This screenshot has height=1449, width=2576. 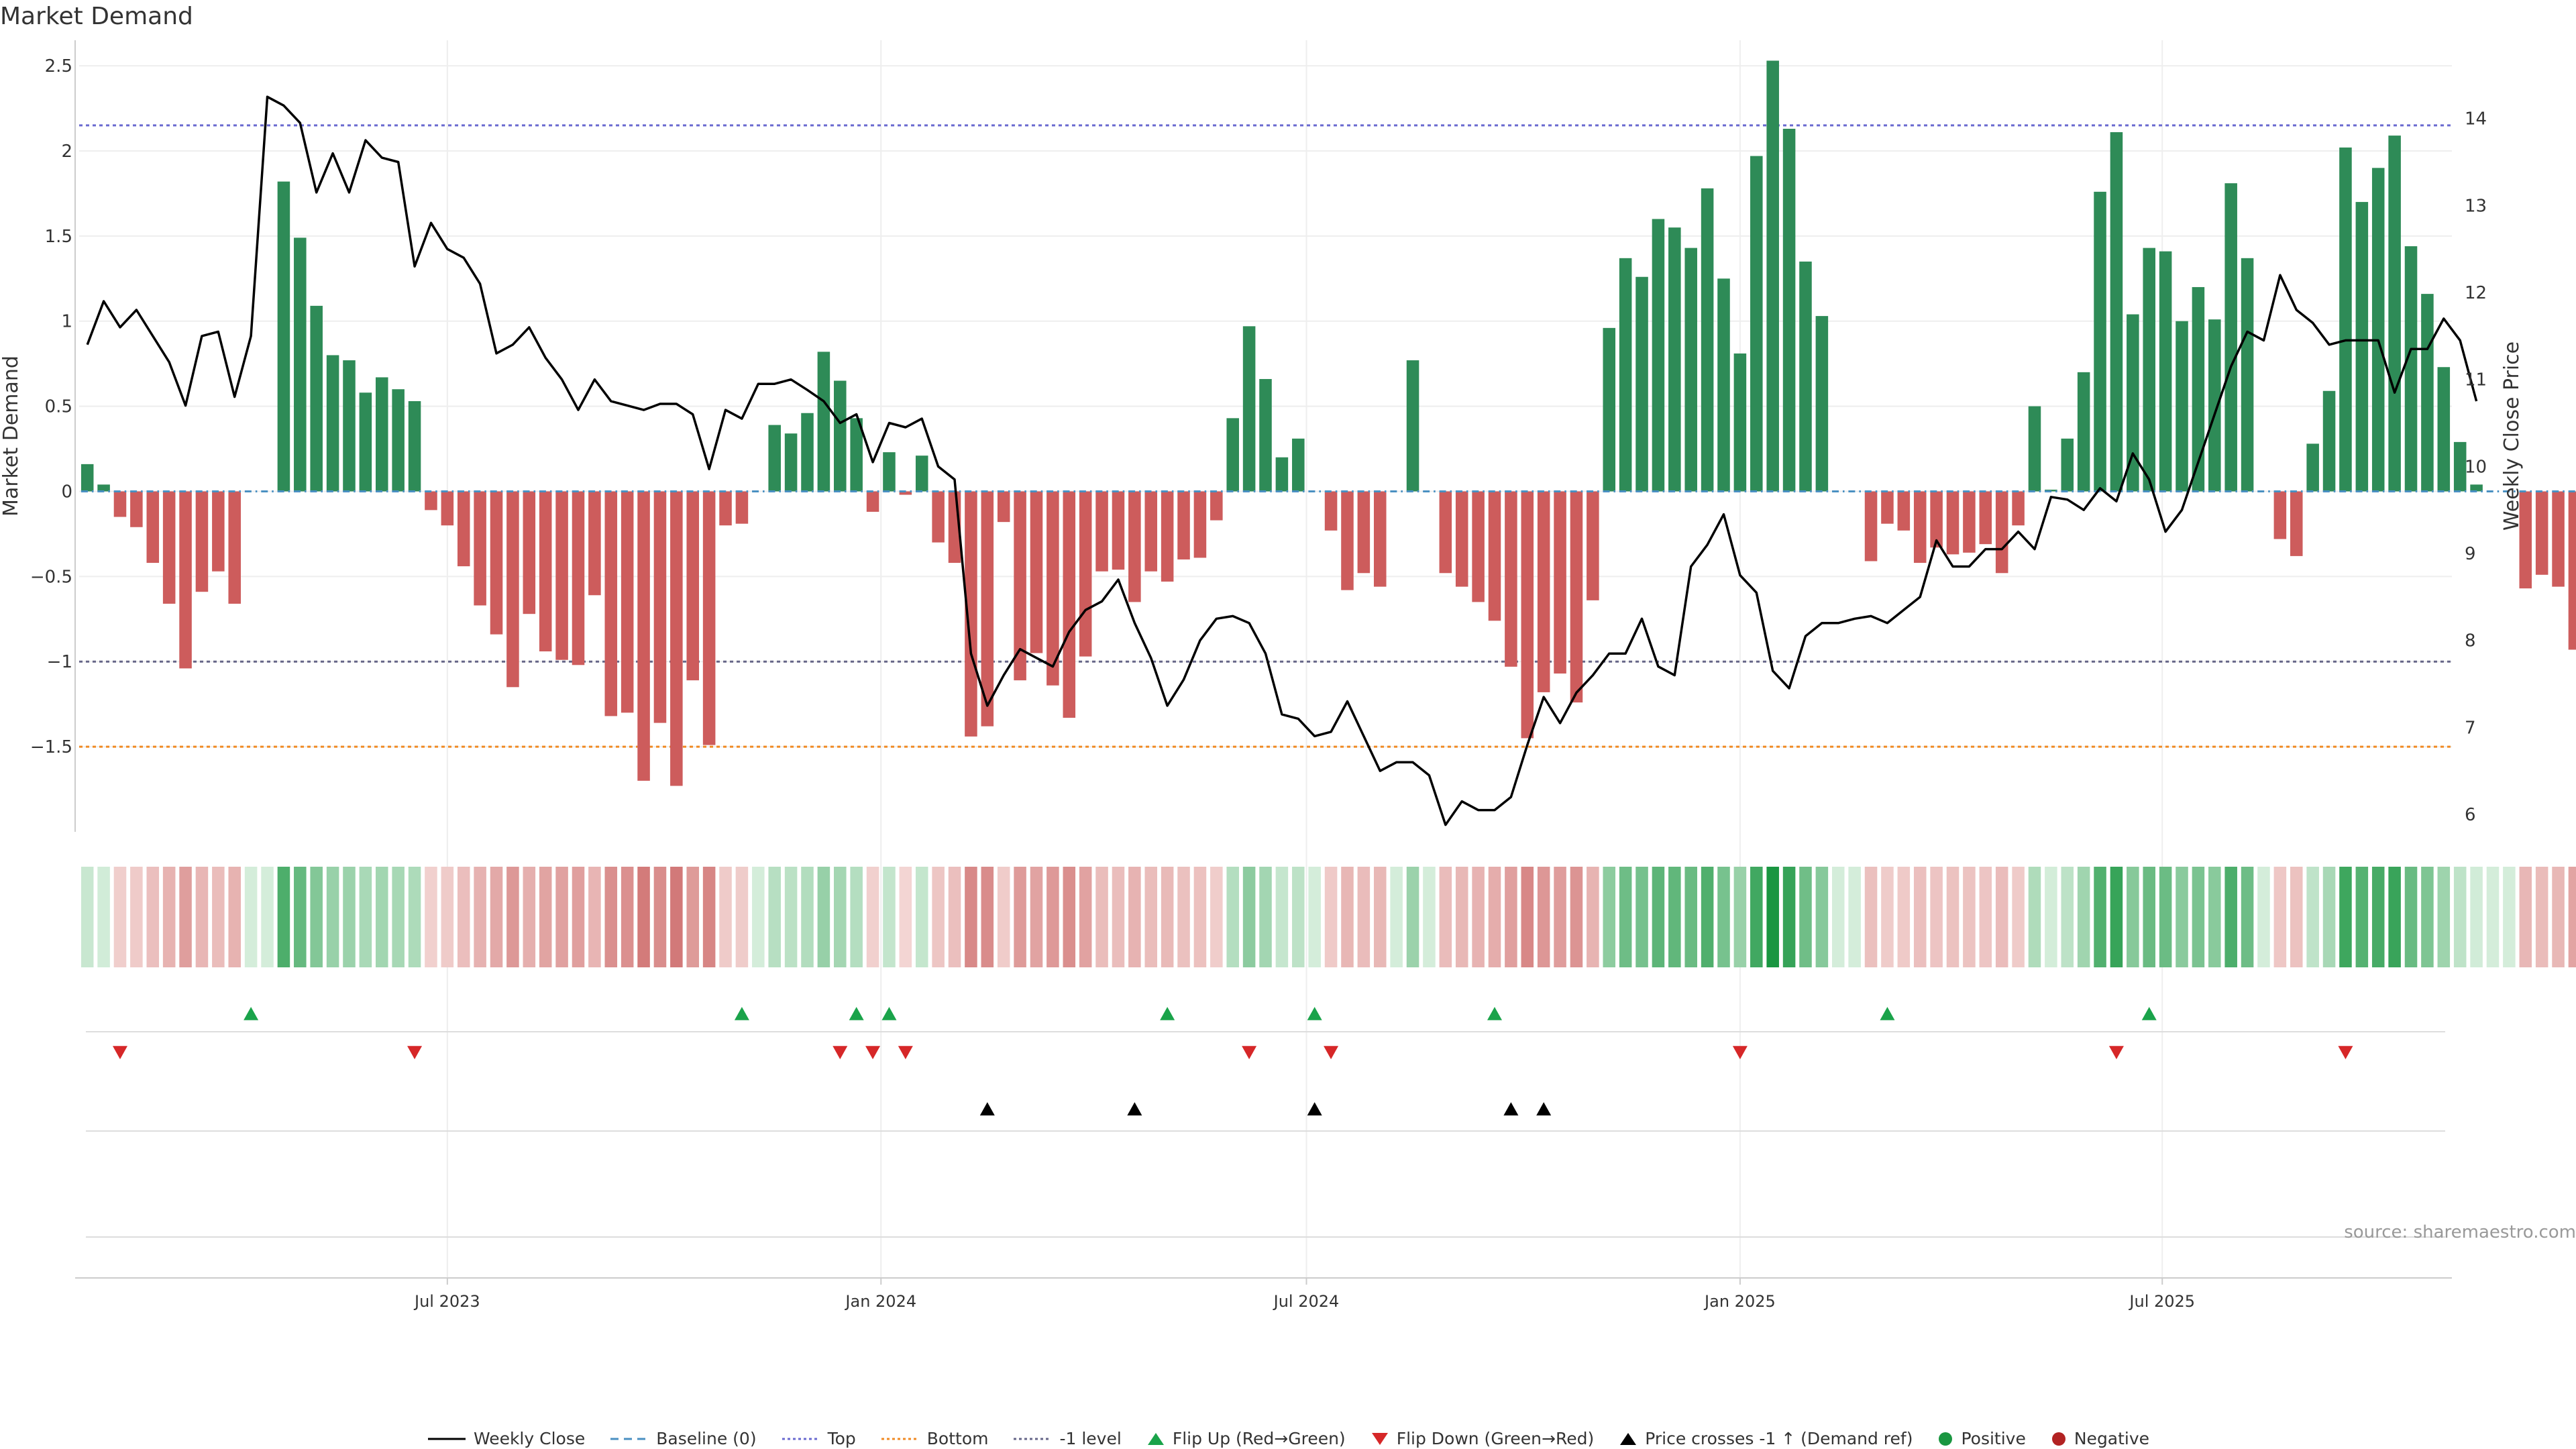 What do you see at coordinates (66, 152) in the screenshot?
I see `left-tick-label: 2` at bounding box center [66, 152].